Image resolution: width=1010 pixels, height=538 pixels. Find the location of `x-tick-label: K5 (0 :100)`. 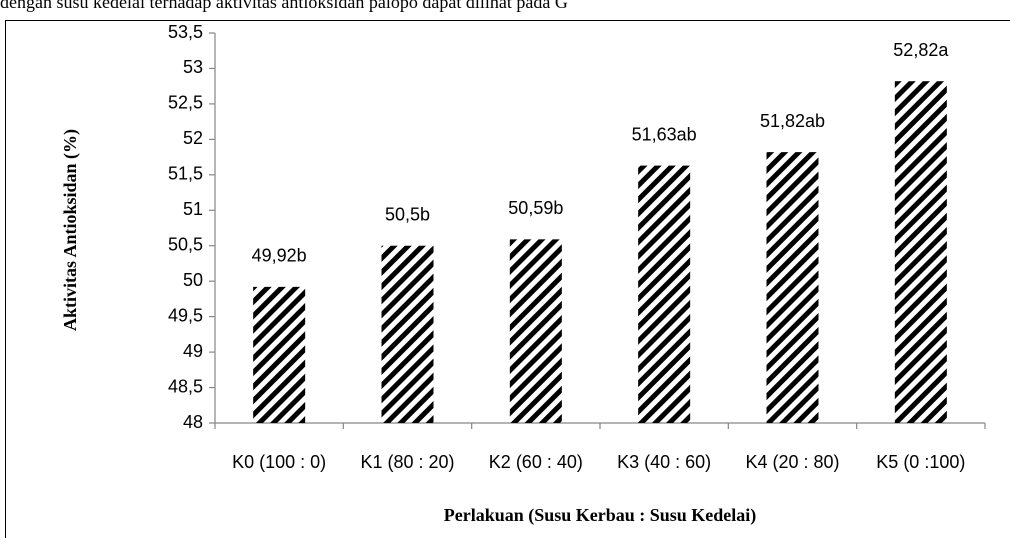

x-tick-label: K5 (0 :100) is located at coordinates (920, 462).